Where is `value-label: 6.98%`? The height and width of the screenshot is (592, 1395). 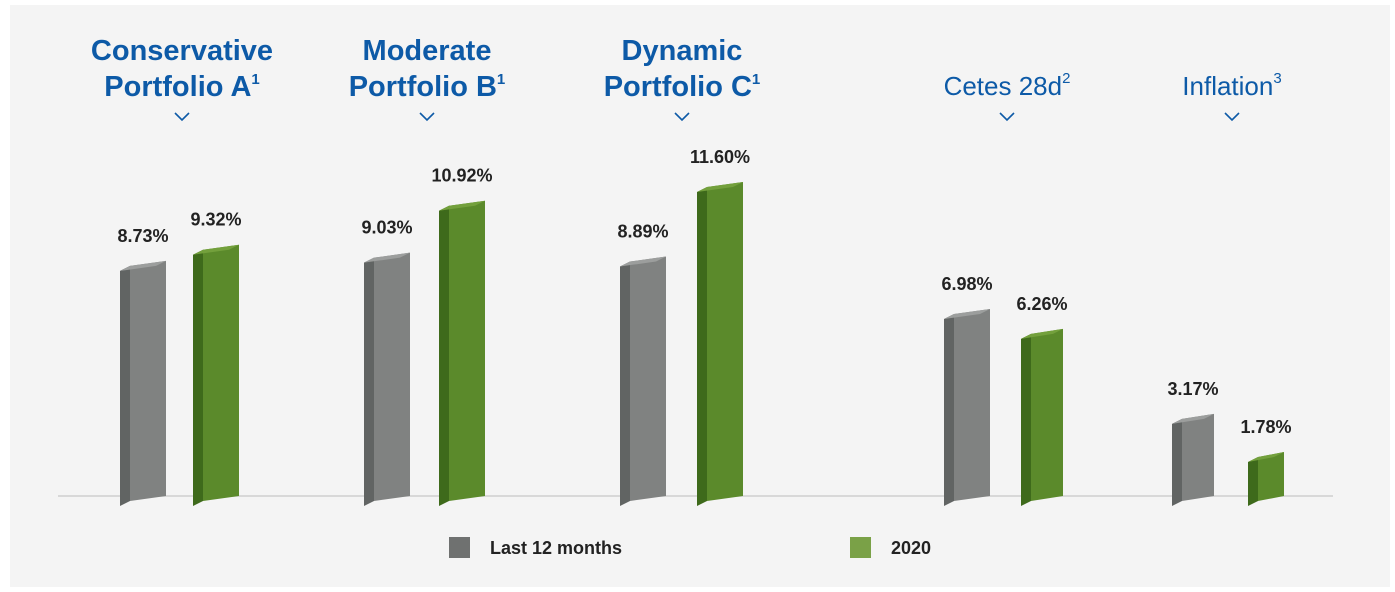
value-label: 6.98% is located at coordinates (966, 284).